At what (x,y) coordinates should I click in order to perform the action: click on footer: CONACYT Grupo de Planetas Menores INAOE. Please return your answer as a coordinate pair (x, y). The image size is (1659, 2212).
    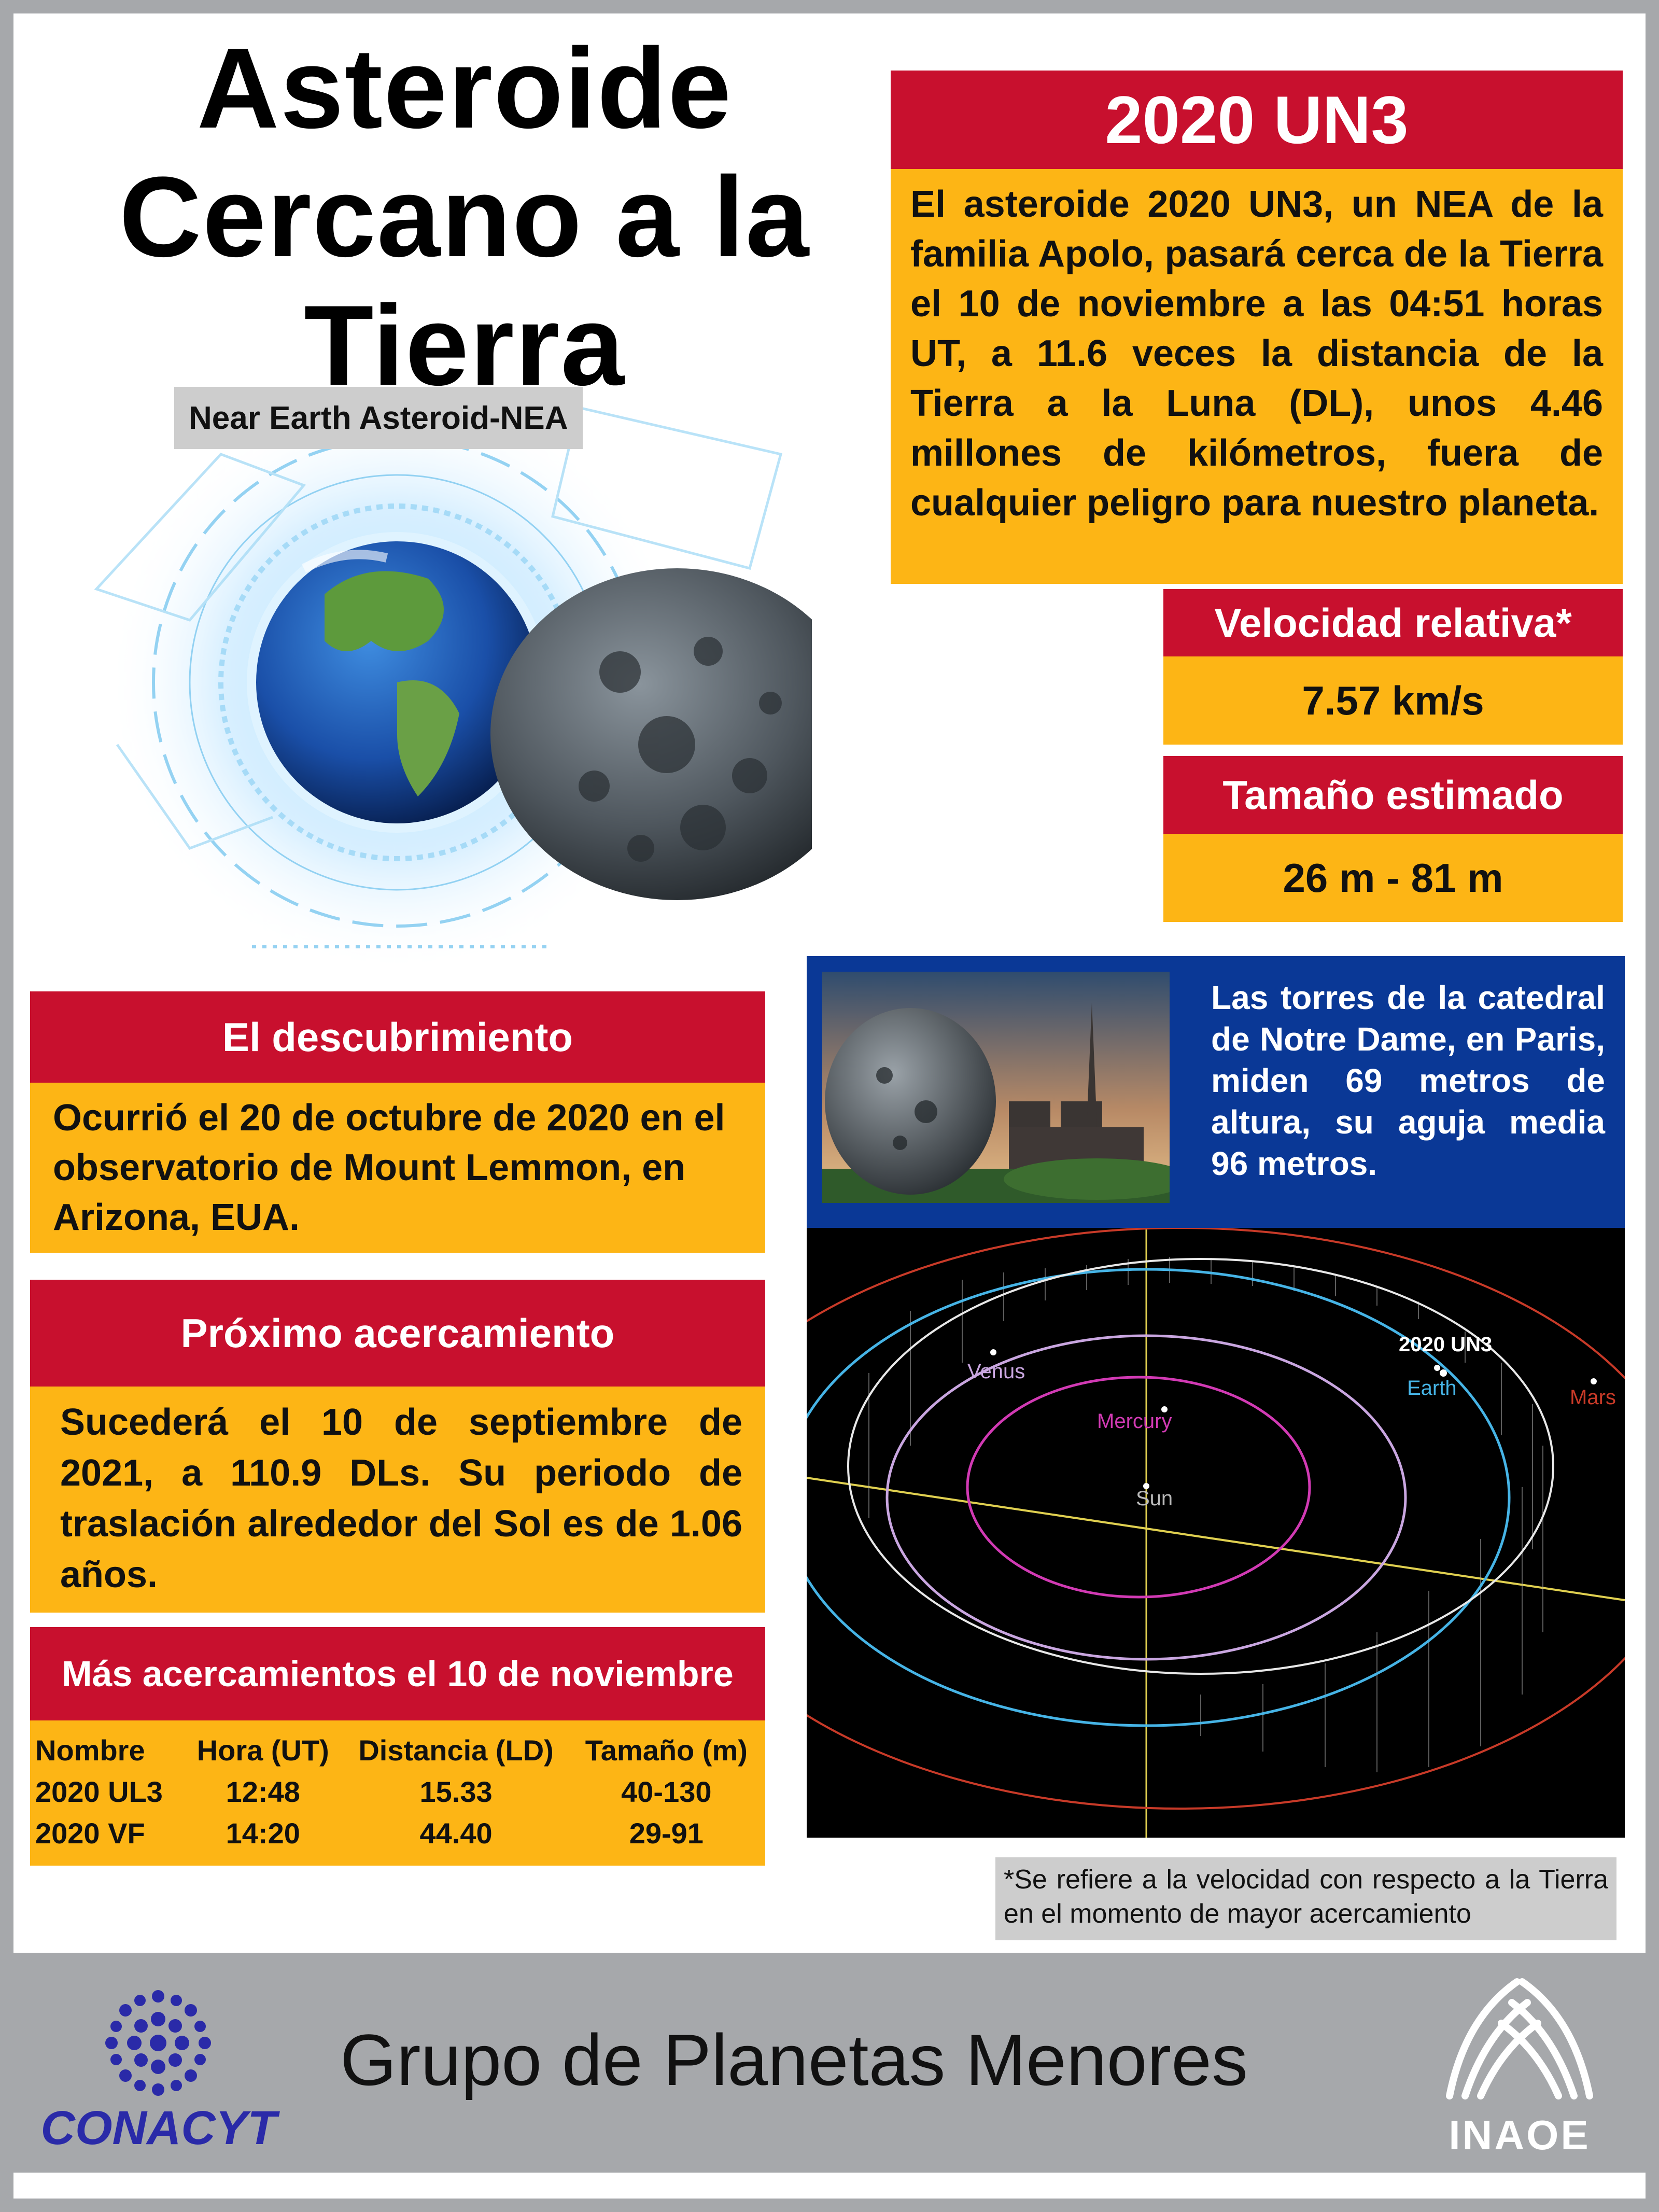
    Looking at the image, I should click on (829, 2062).